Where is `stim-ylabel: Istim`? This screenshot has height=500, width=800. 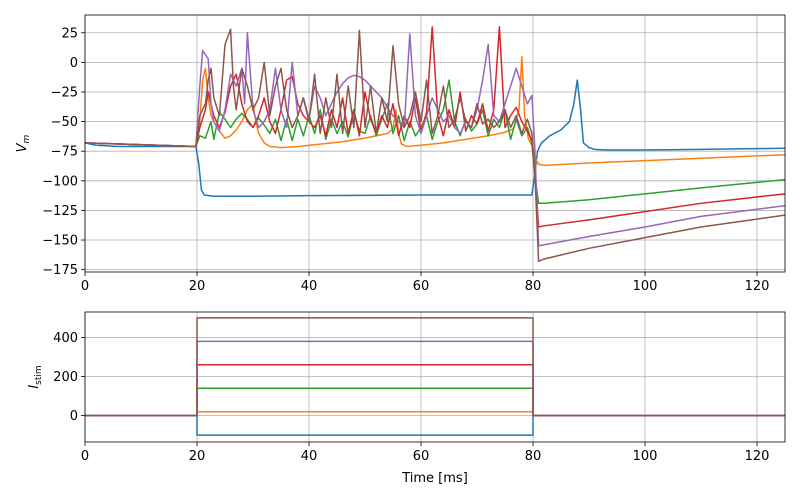
stim-ylabel: Istim is located at coordinates (35, 376).